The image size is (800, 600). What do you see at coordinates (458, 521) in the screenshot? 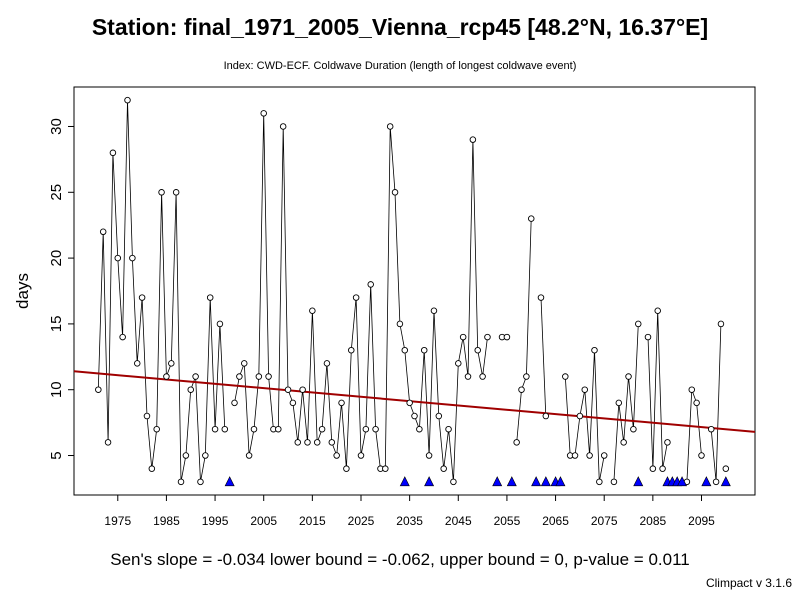
I see `x-tick-label: 2045` at bounding box center [458, 521].